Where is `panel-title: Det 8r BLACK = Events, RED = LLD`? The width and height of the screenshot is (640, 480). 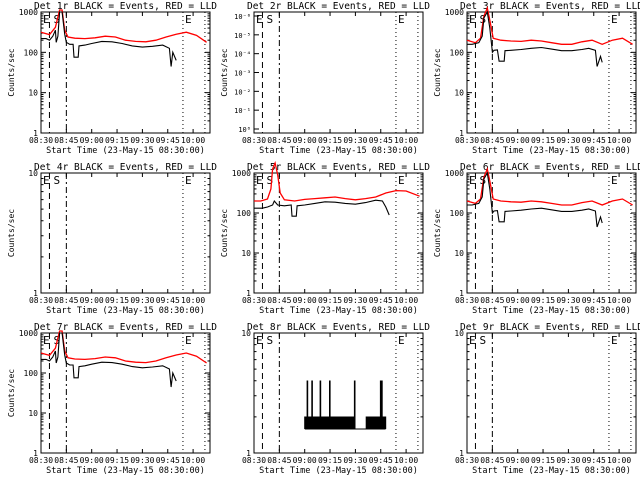
panel-title: Det 8r BLACK = Events, RED = LLD is located at coordinates (338, 327).